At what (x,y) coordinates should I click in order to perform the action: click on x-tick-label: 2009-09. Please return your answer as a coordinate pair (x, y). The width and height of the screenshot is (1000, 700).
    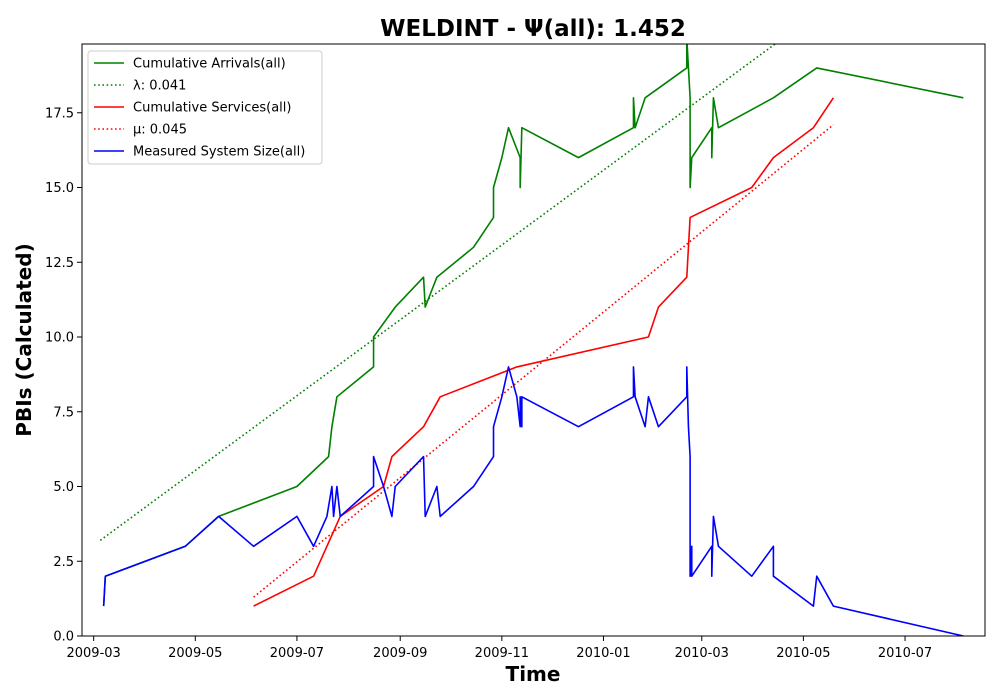
    Looking at the image, I should click on (400, 653).